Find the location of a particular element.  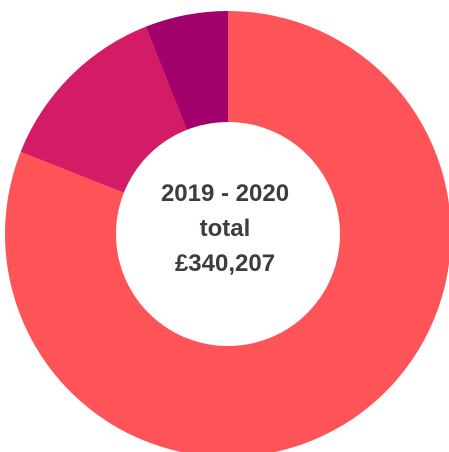

center-label: 2019 - 2020 total £340,207 is located at coordinates (225, 228).